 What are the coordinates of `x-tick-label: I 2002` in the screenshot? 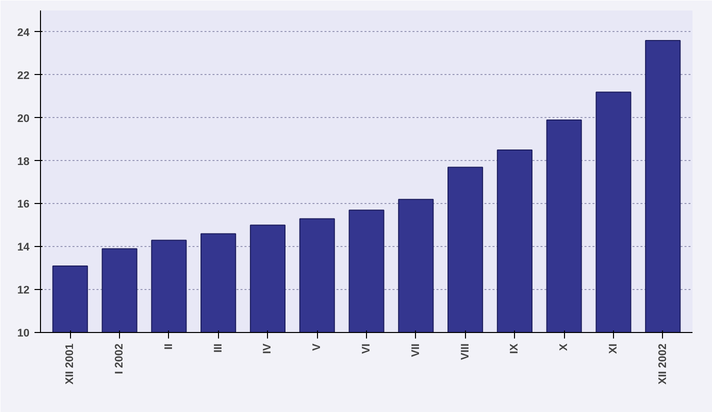 It's located at (120, 358).